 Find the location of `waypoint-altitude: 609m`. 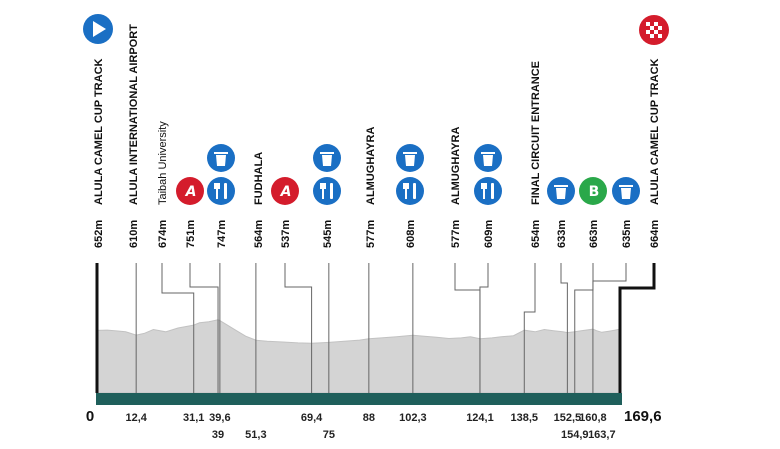

waypoint-altitude: 609m is located at coordinates (489, 234).